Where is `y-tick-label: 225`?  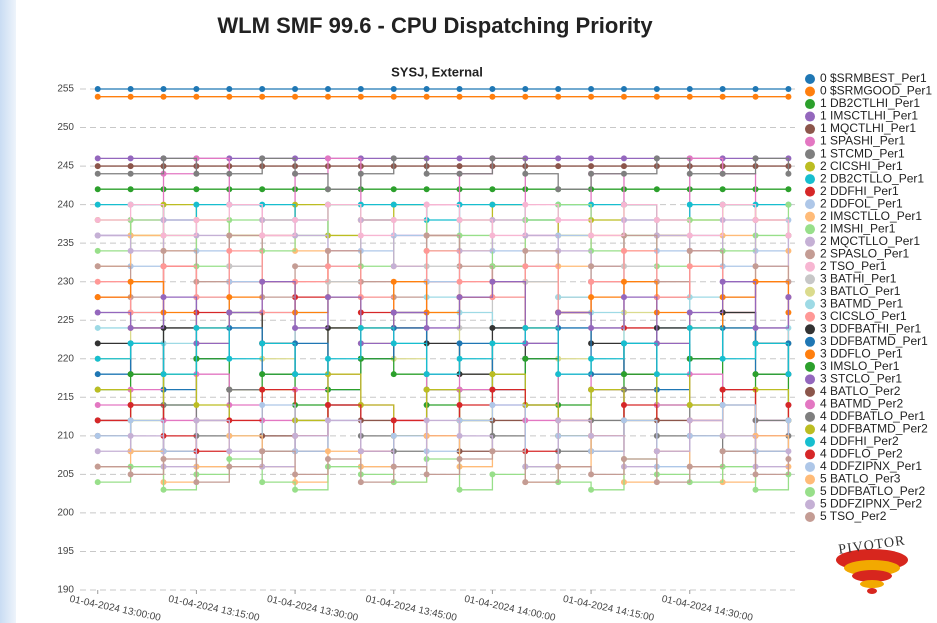 y-tick-label: 225 is located at coordinates (65, 320).